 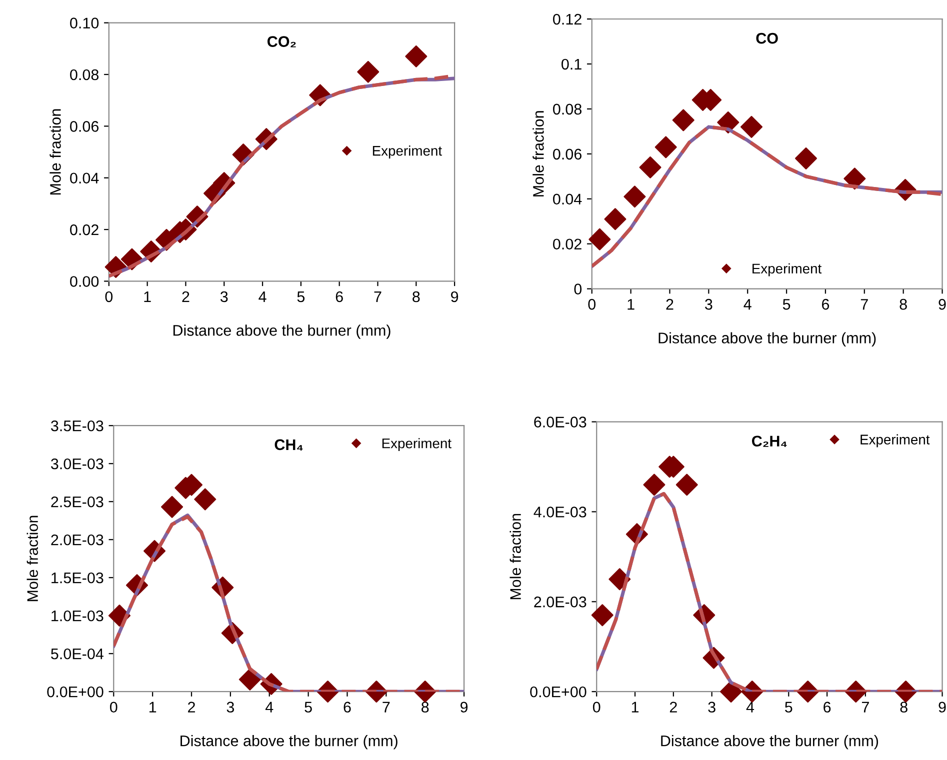 What do you see at coordinates (769, 441) in the screenshot?
I see `text: C₂H₄` at bounding box center [769, 441].